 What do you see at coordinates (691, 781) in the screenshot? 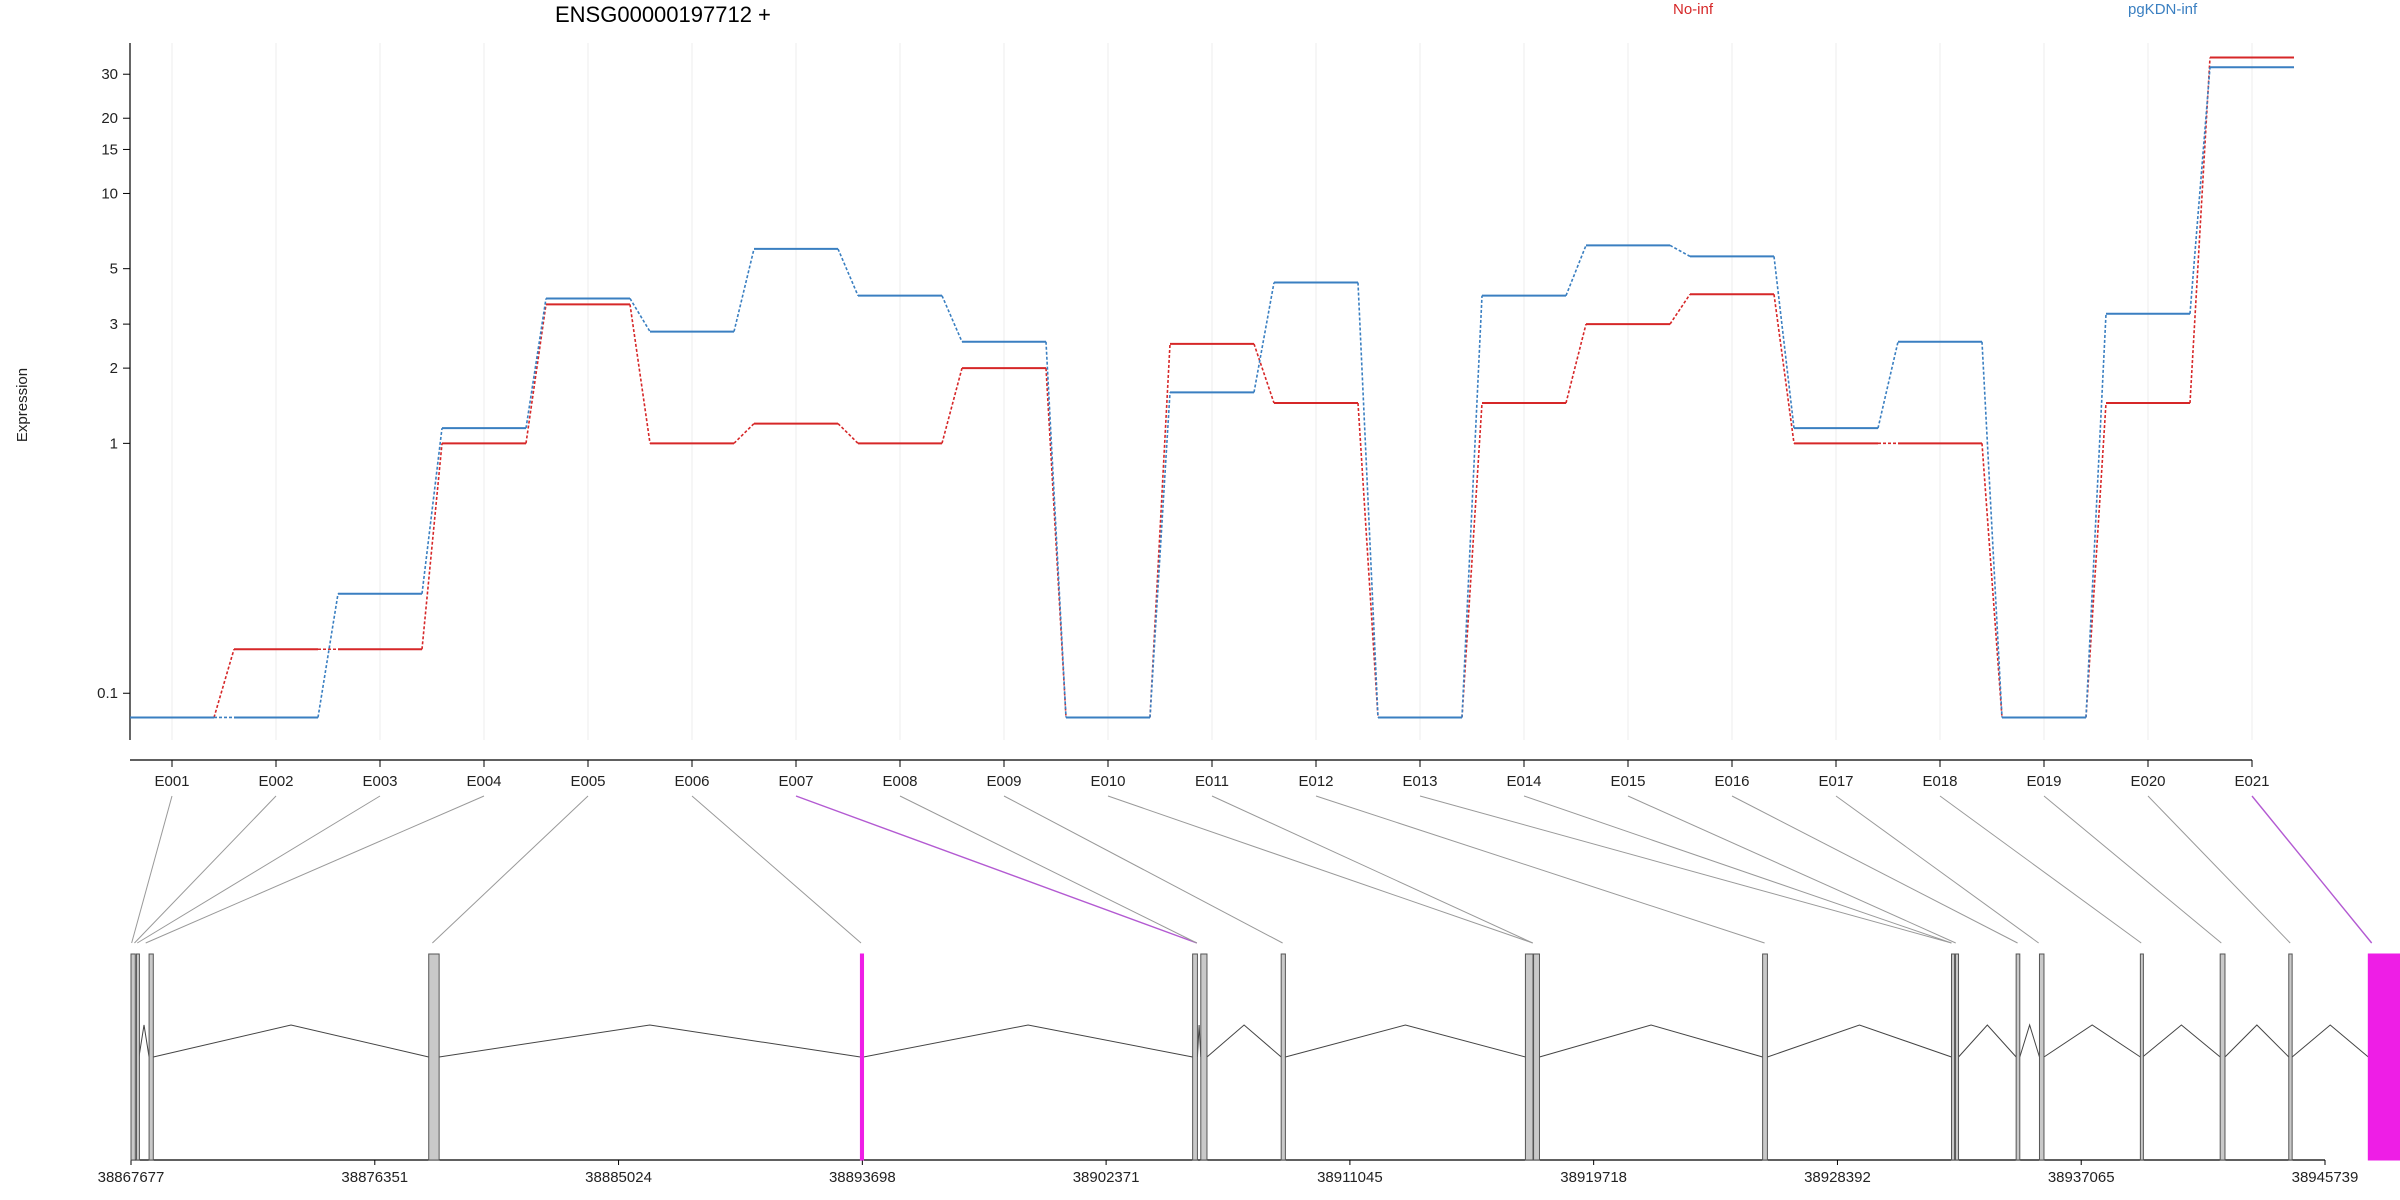
I see `x-tick-label: E006` at bounding box center [691, 781].